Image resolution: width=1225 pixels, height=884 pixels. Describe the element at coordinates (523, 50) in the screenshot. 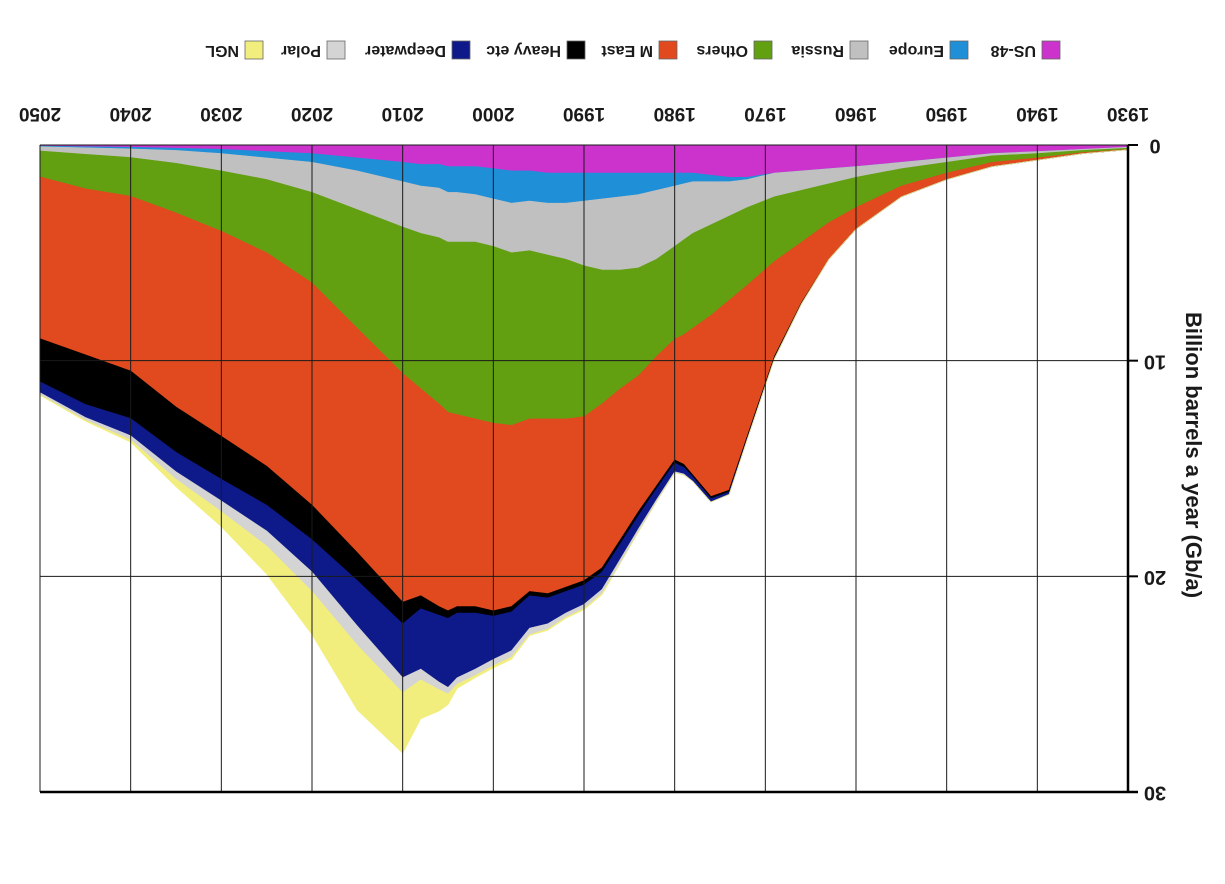

I see `legend-label: Heavy etc` at that location.